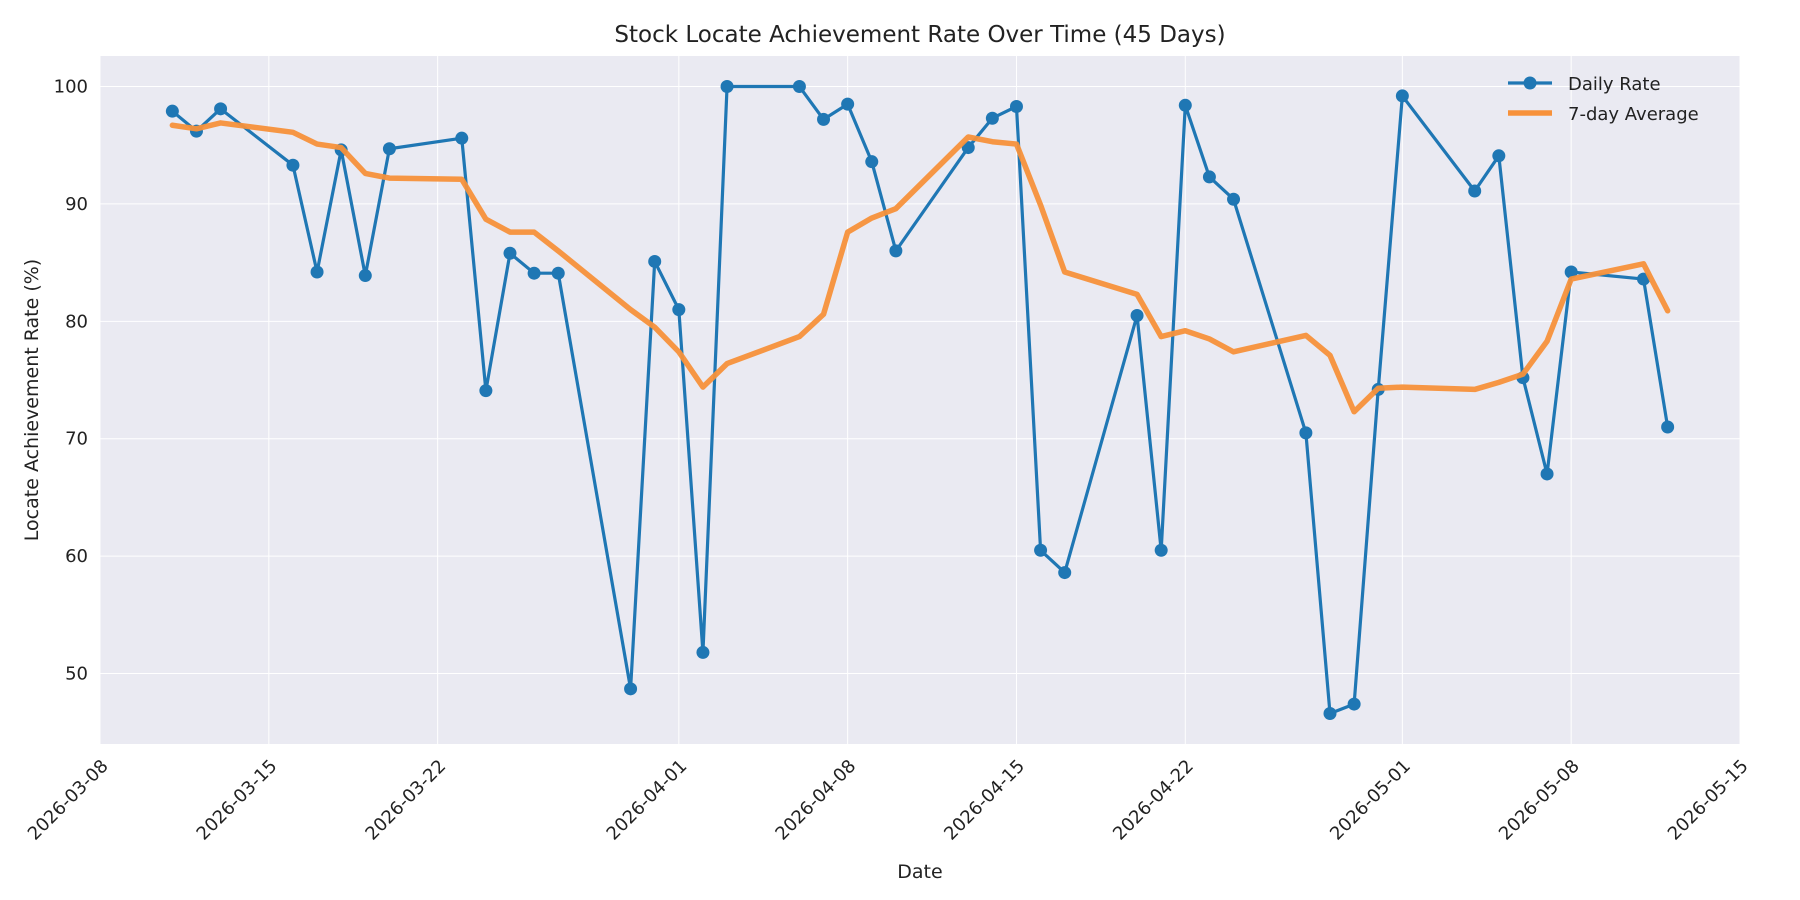  What do you see at coordinates (405, 800) in the screenshot?
I see `x-tick-label: 2026-03-22` at bounding box center [405, 800].